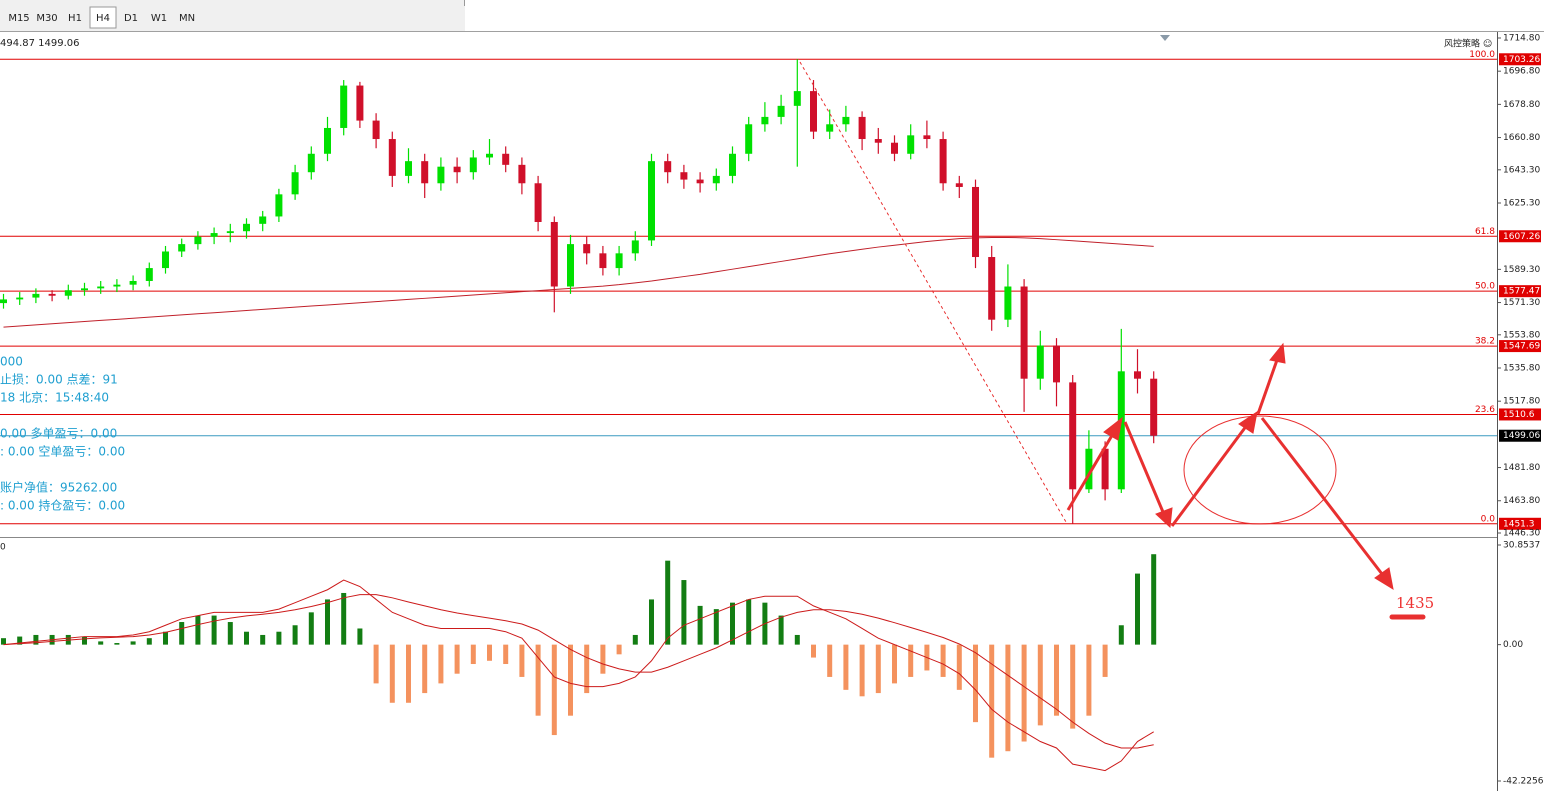 This screenshot has width=1544, height=795. What do you see at coordinates (1523, 782) in the screenshot?
I see `y-tick-label: -42.2256` at bounding box center [1523, 782].